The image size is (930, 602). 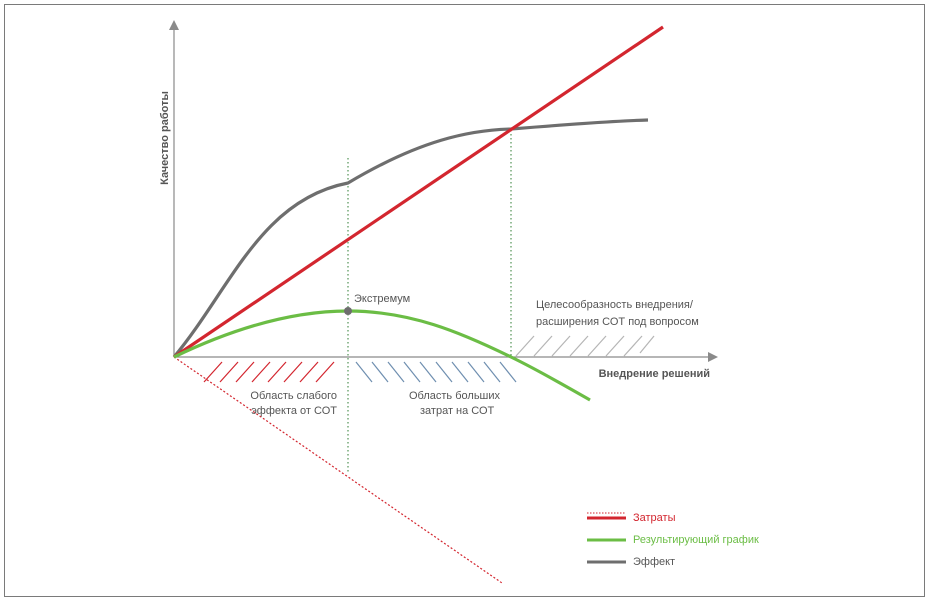 What do you see at coordinates (654, 562) in the screenshot?
I see `legend-label-effect: Эффект` at bounding box center [654, 562].